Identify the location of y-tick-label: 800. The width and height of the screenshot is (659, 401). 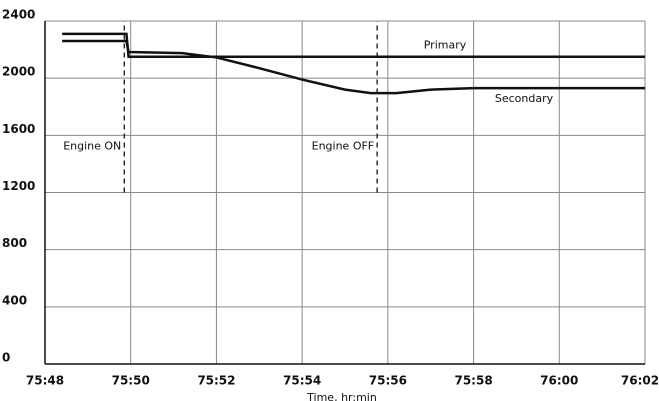
(14, 243).